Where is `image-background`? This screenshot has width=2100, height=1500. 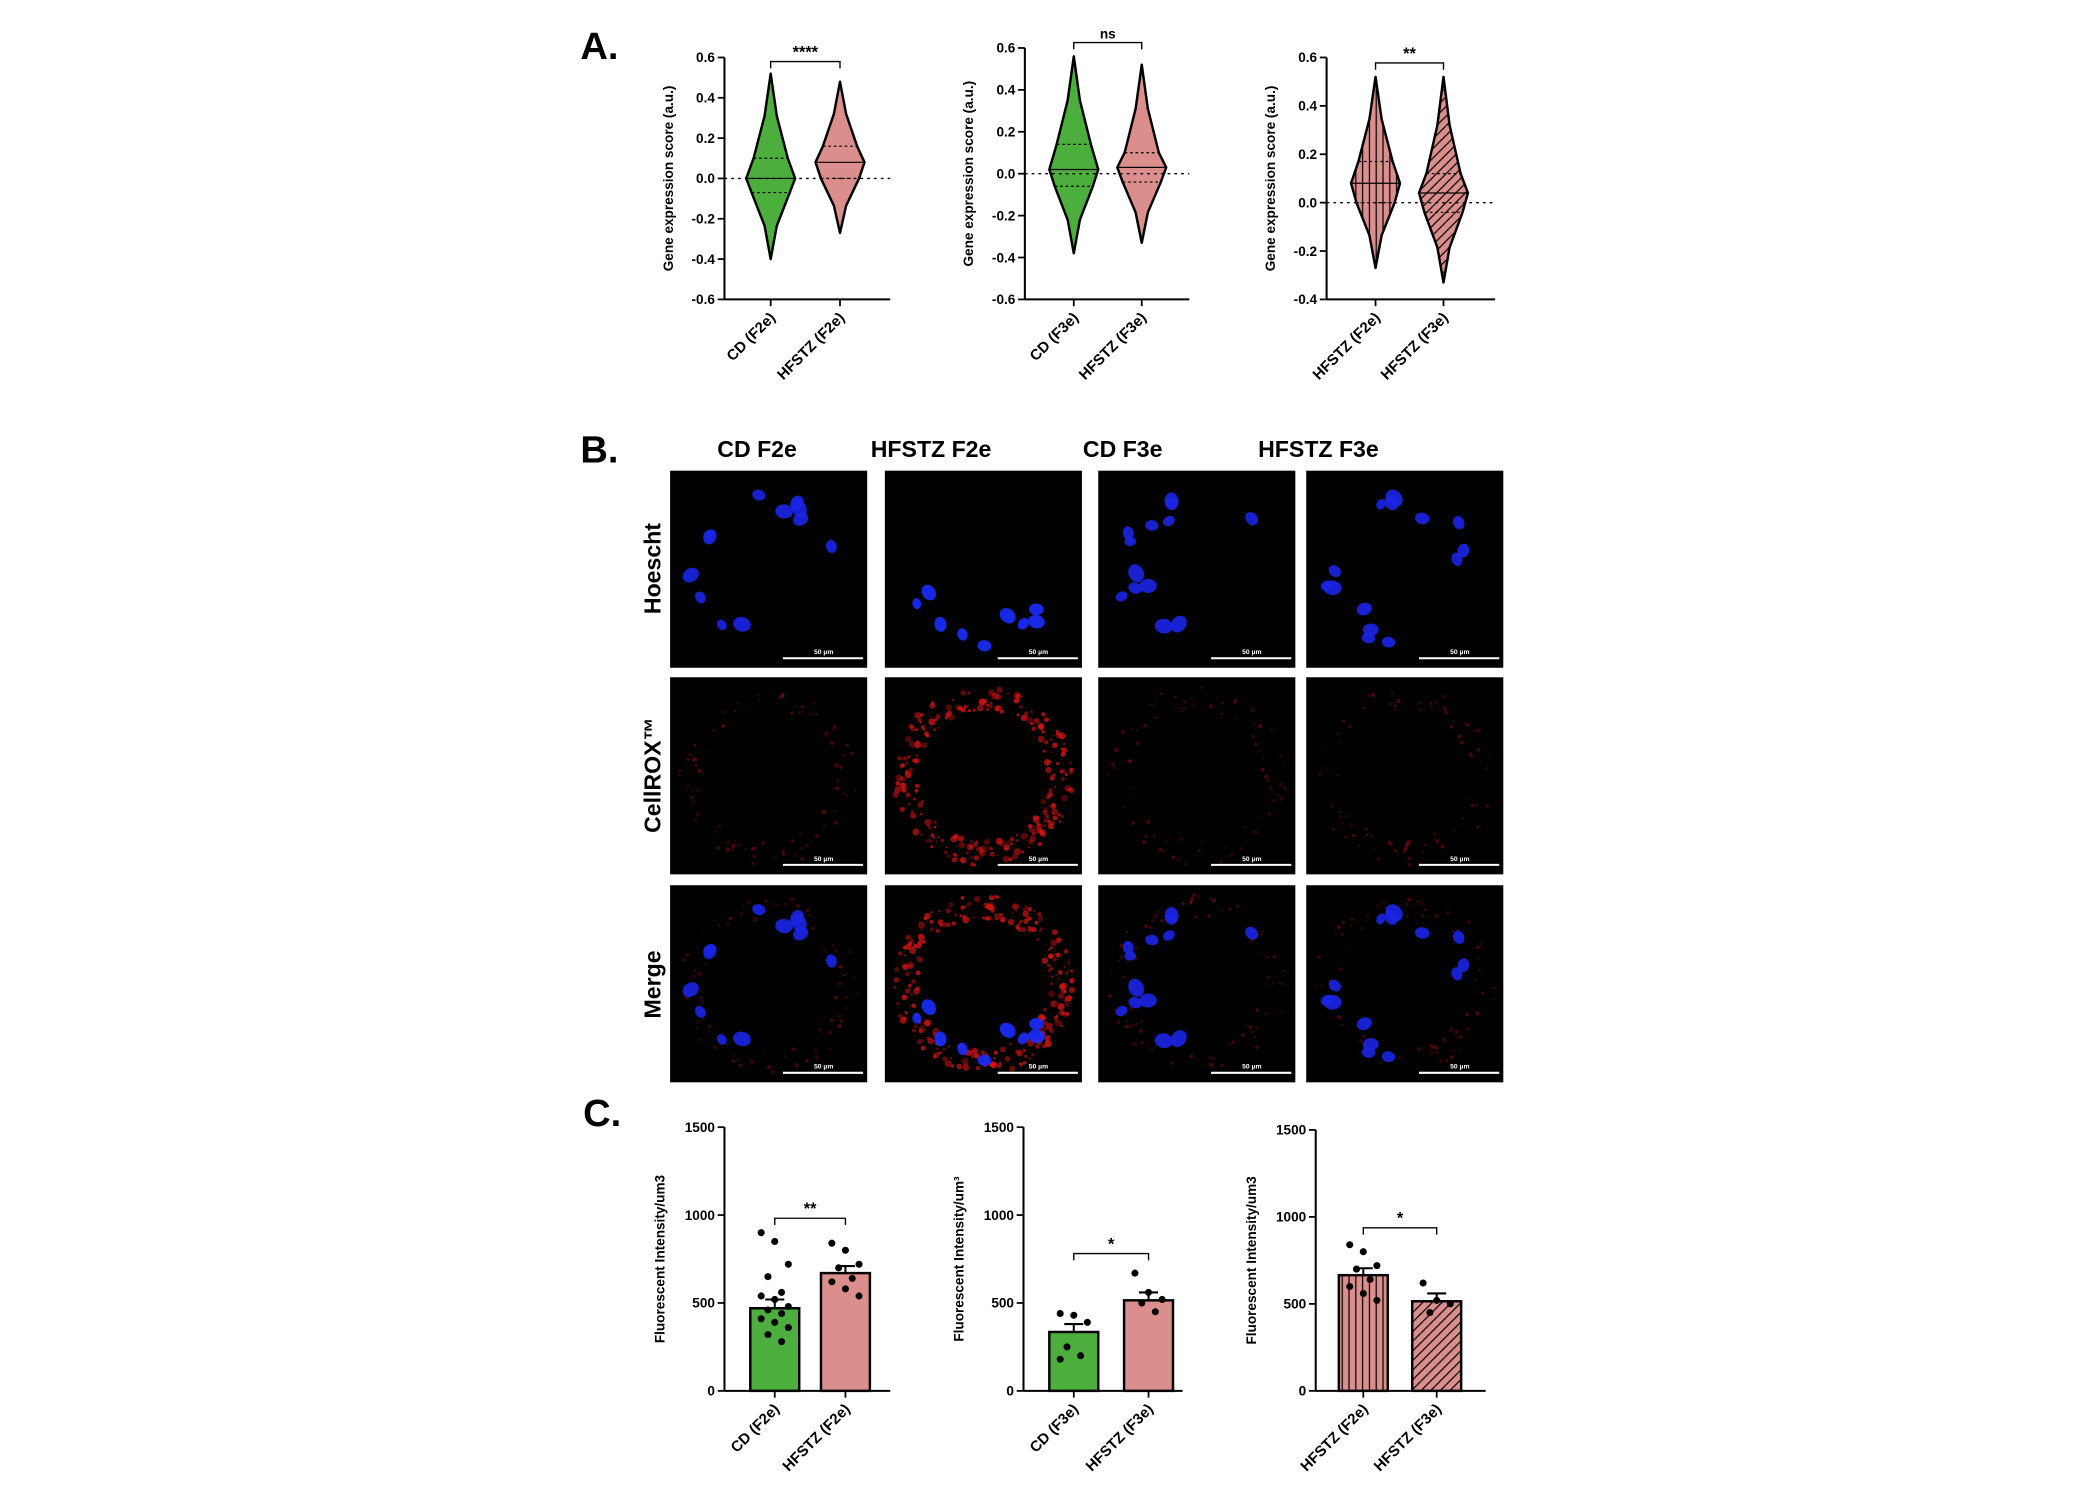
image-background is located at coordinates (769, 984).